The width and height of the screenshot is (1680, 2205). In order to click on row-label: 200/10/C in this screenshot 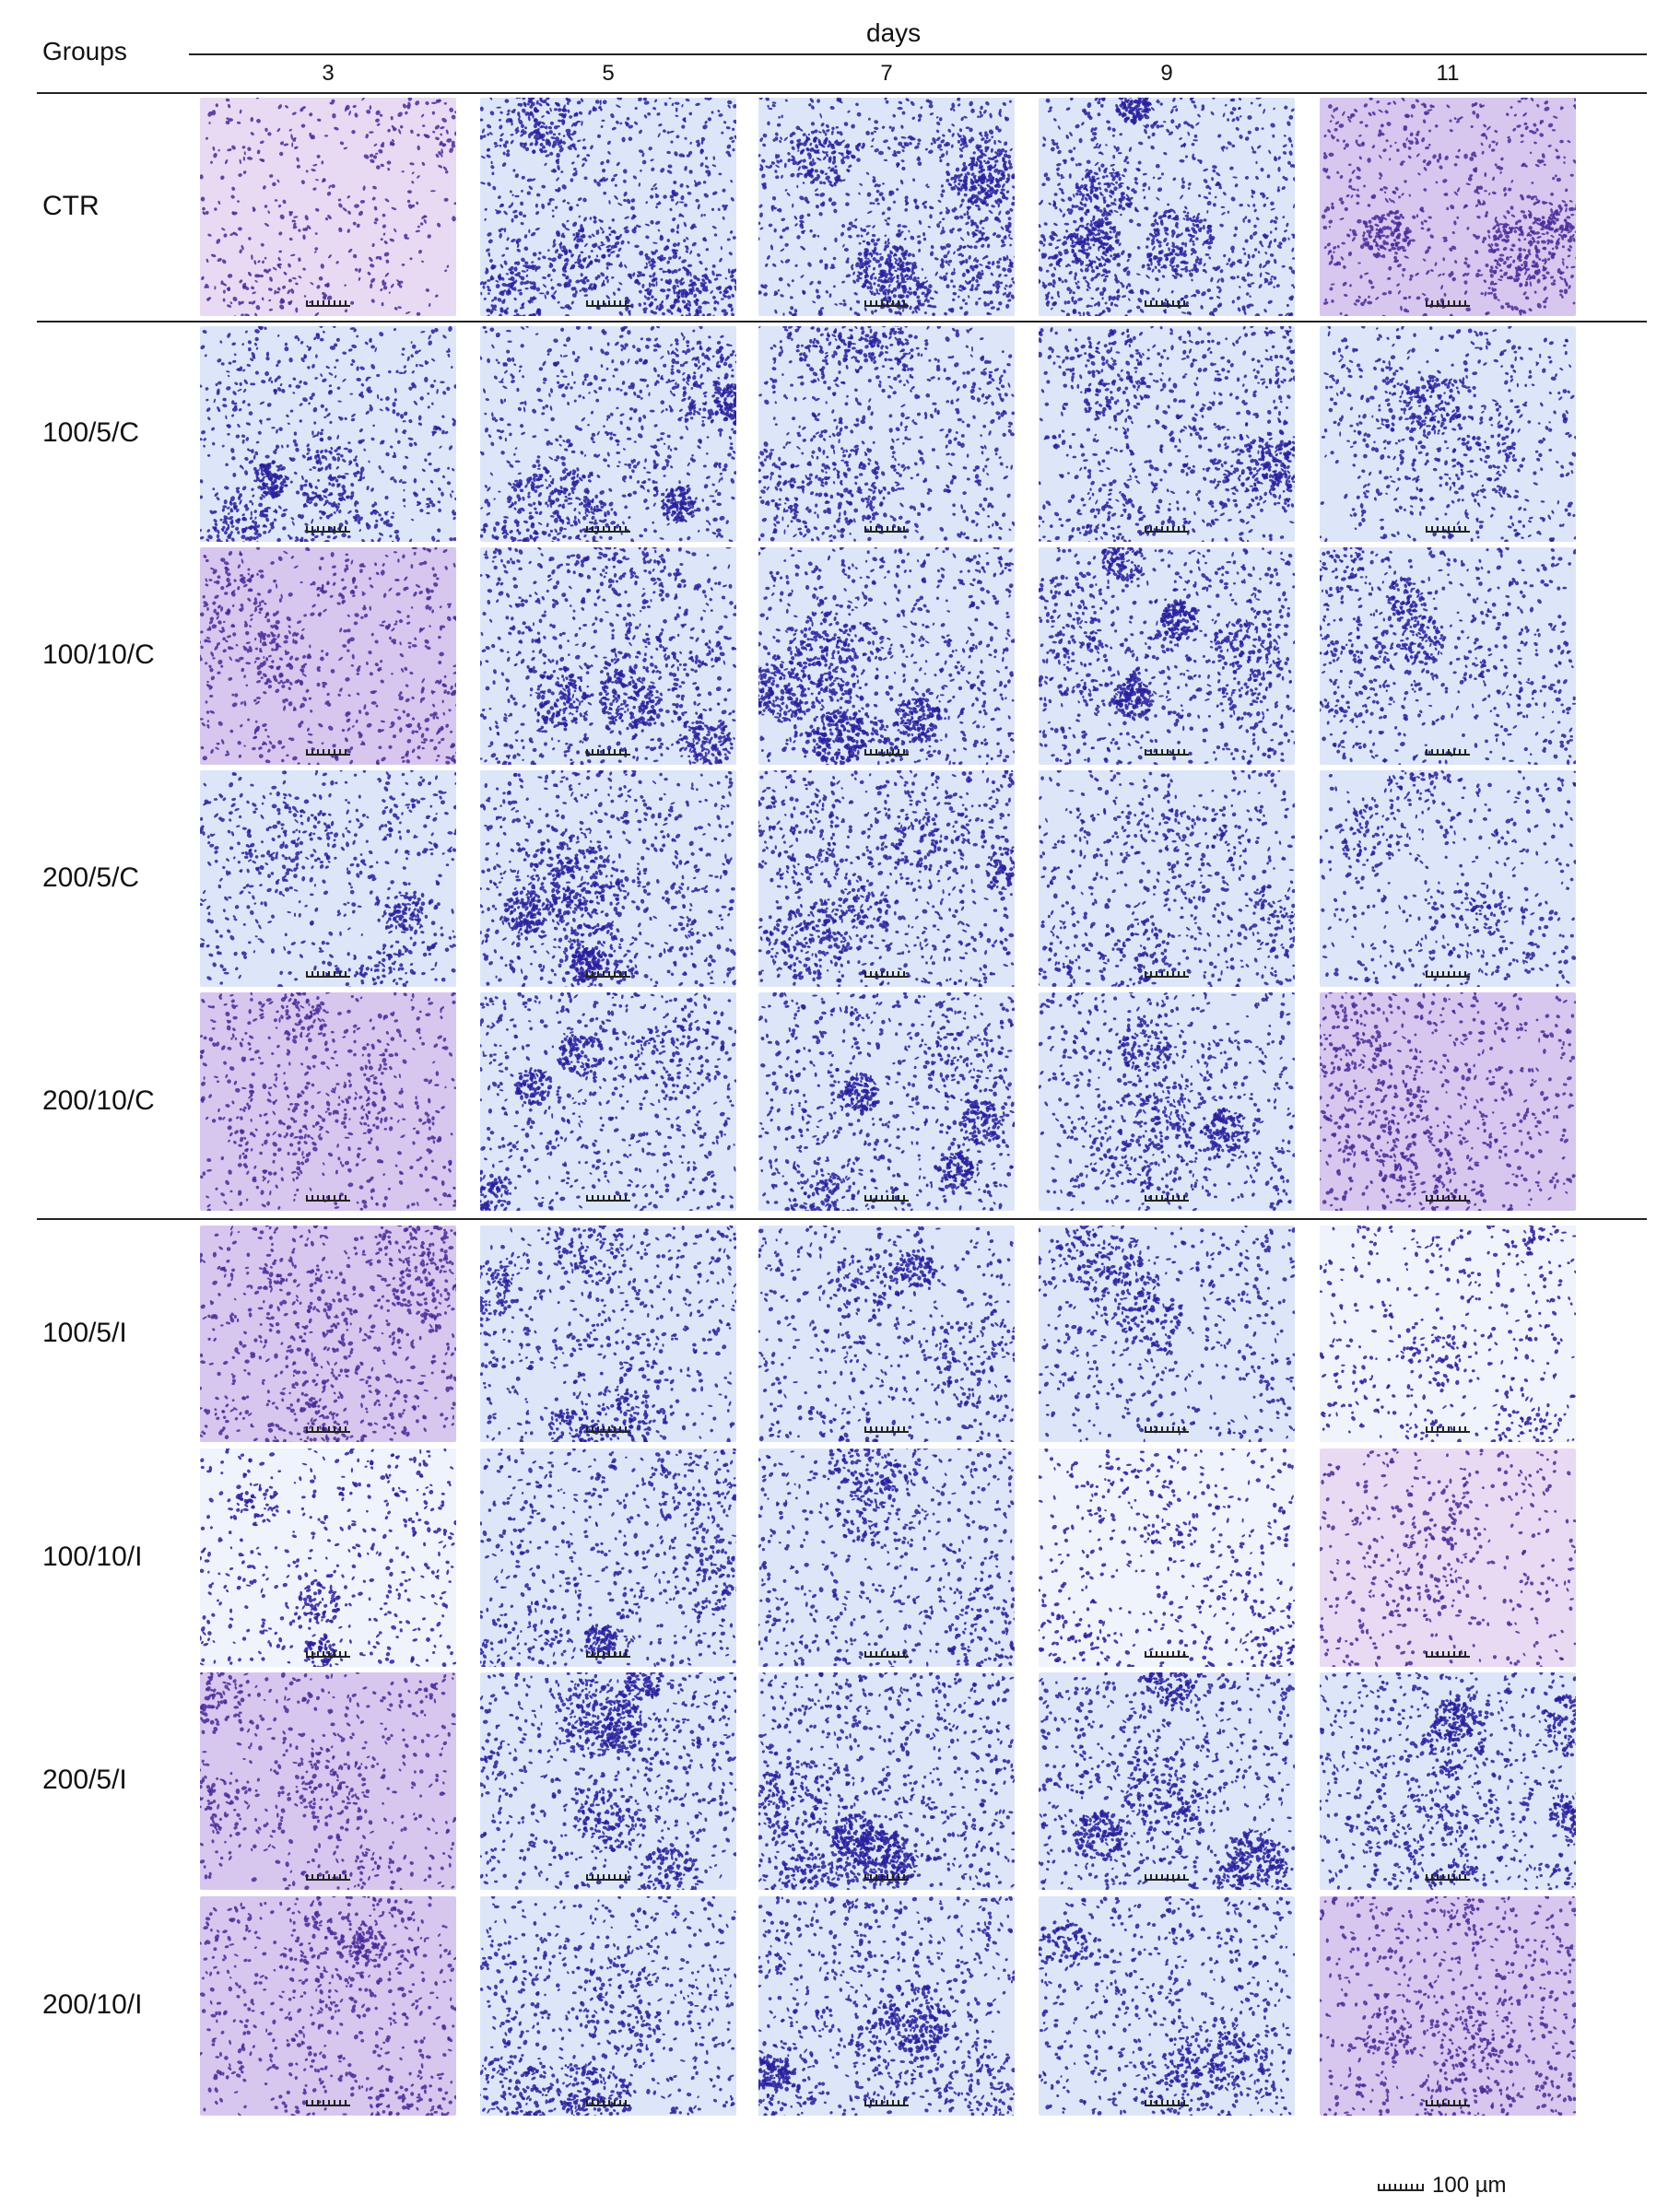, I will do `click(116, 1101)`.